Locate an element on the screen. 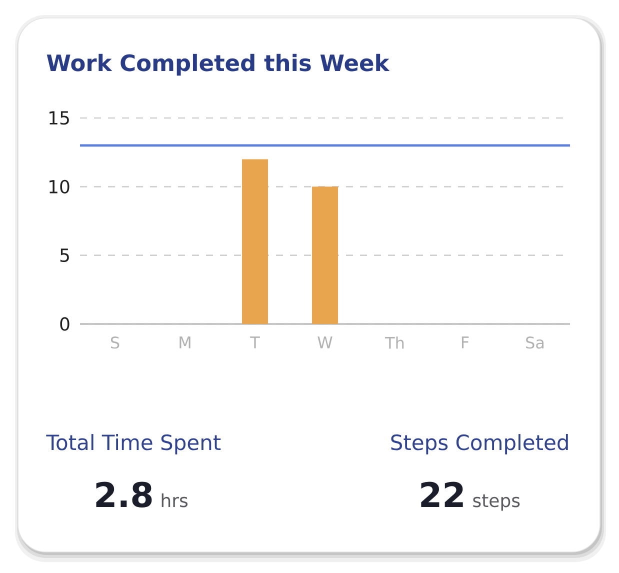 This screenshot has width=619, height=573. text: Total Time Spent is located at coordinates (133, 444).